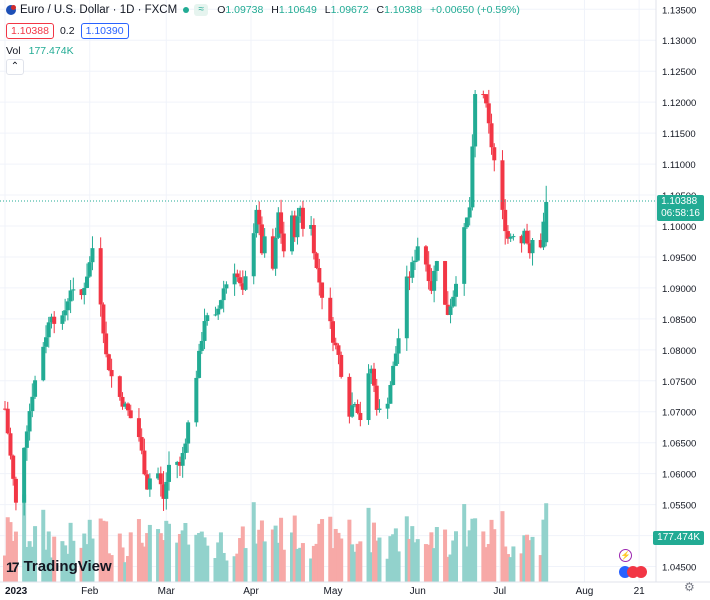 The height and width of the screenshot is (600, 710). I want to click on sell-button: 1.10388, so click(30, 31).